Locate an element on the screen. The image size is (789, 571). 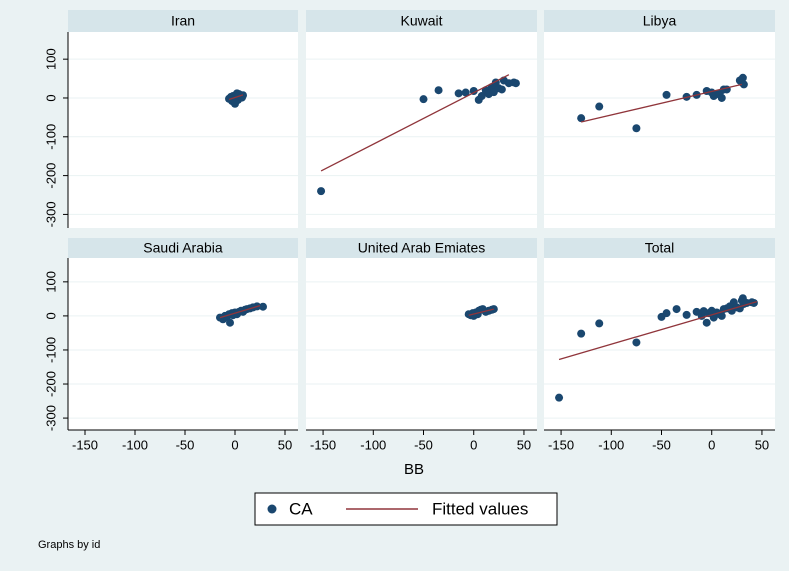
panel-title: Iran is located at coordinates (183, 21).